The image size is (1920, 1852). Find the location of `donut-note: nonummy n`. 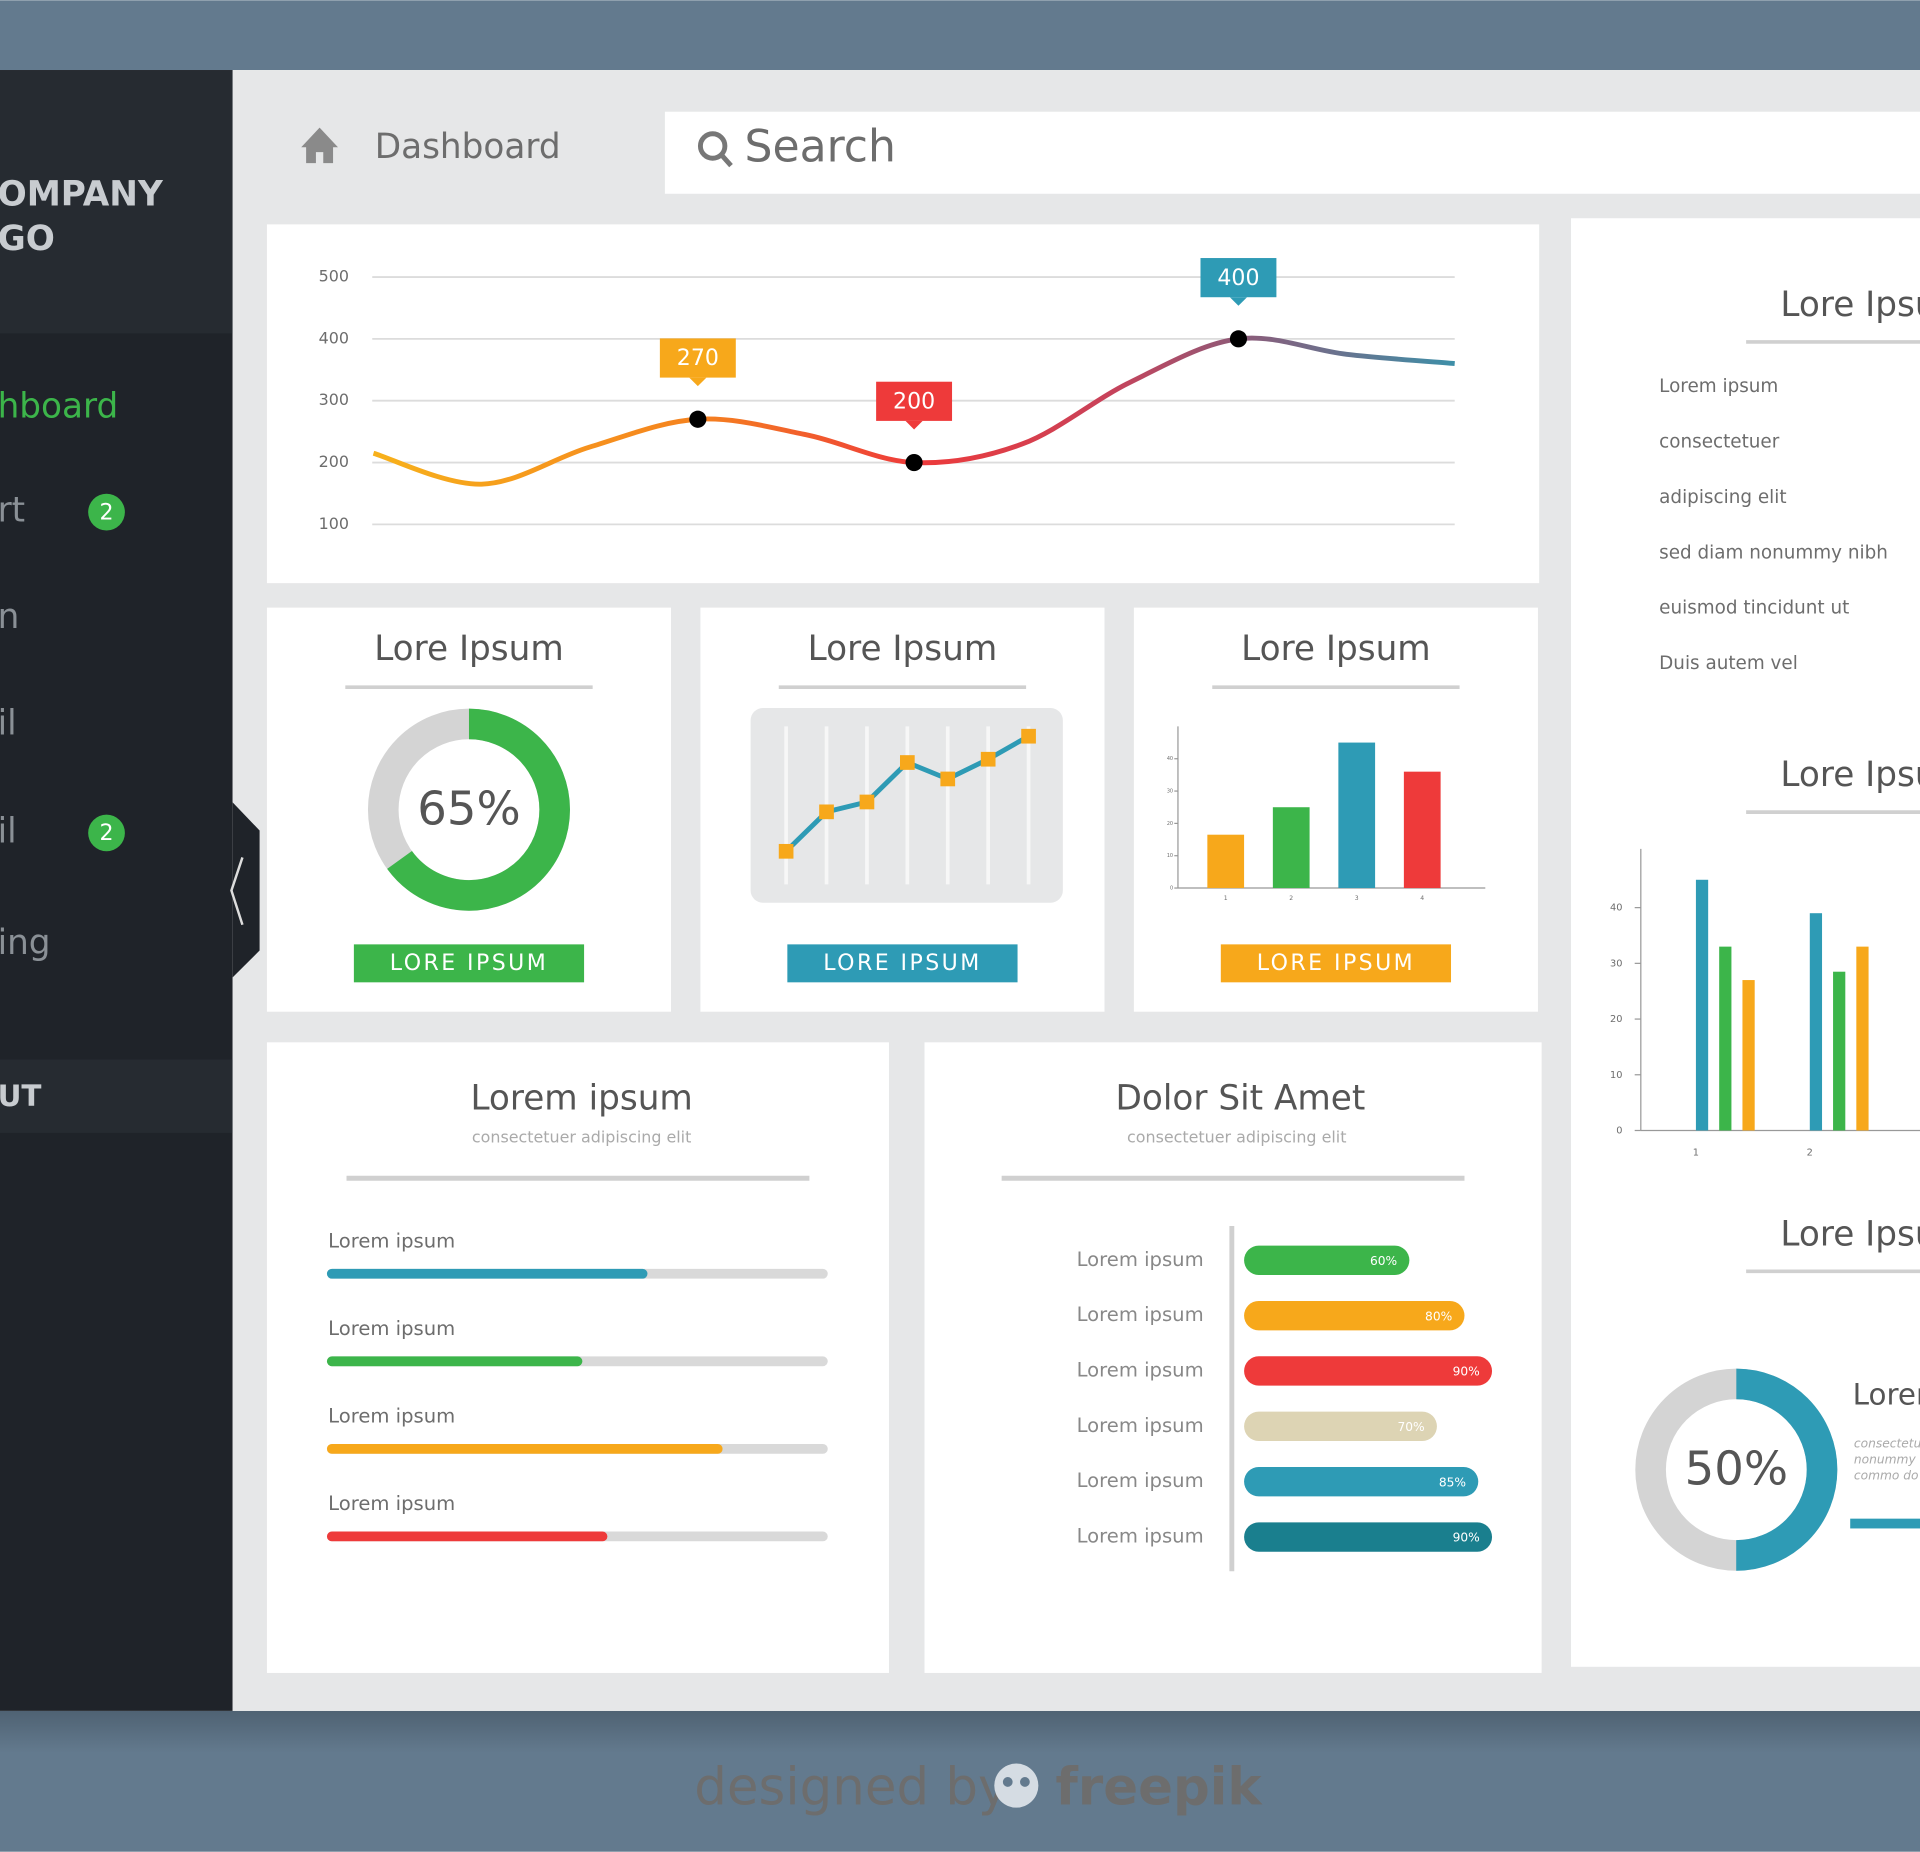

donut-note: nonummy n is located at coordinates (1887, 1459).